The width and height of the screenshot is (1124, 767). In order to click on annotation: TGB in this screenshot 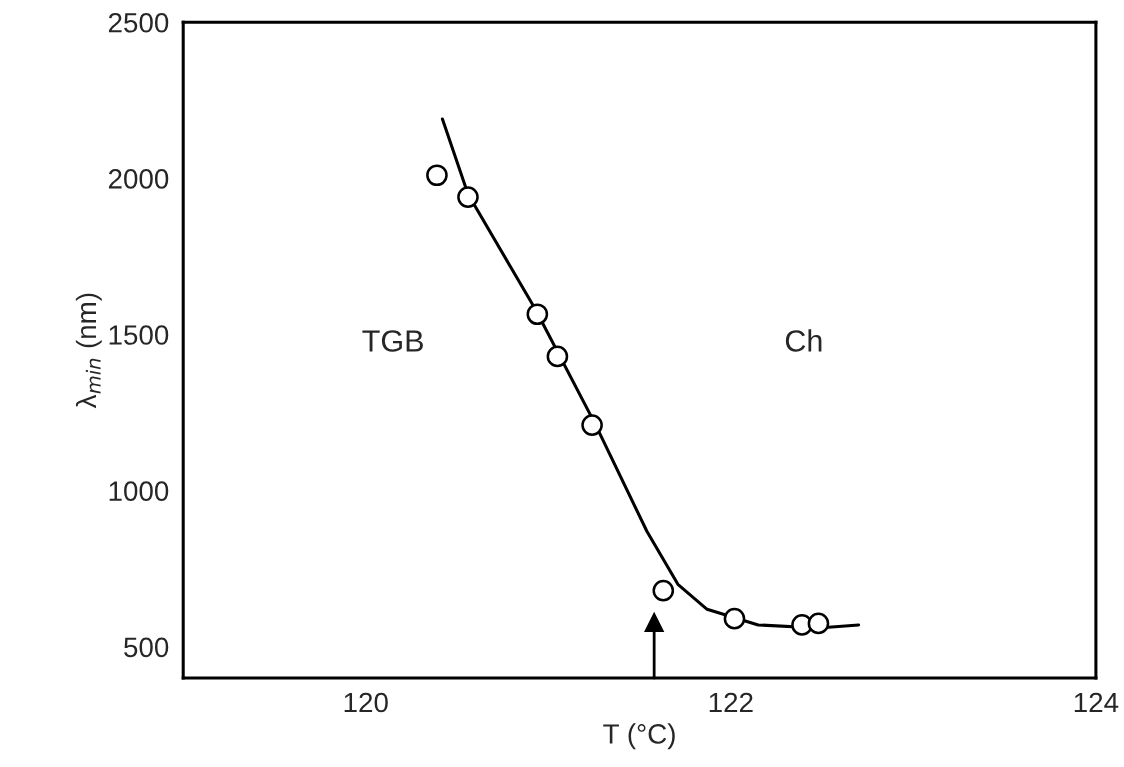, I will do `click(392, 341)`.